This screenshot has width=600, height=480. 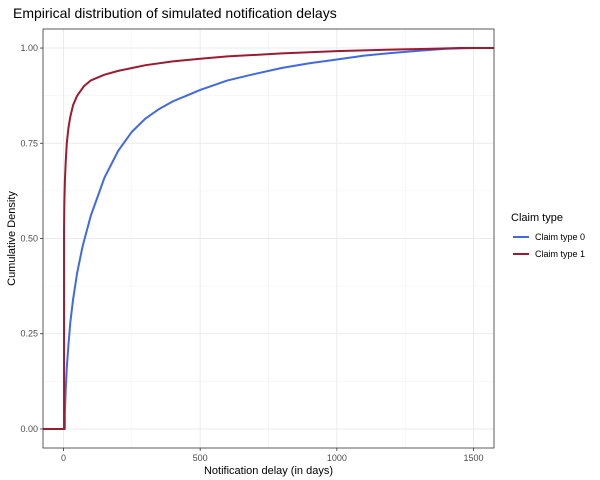 I want to click on x-tick-label: 500, so click(x=200, y=458).